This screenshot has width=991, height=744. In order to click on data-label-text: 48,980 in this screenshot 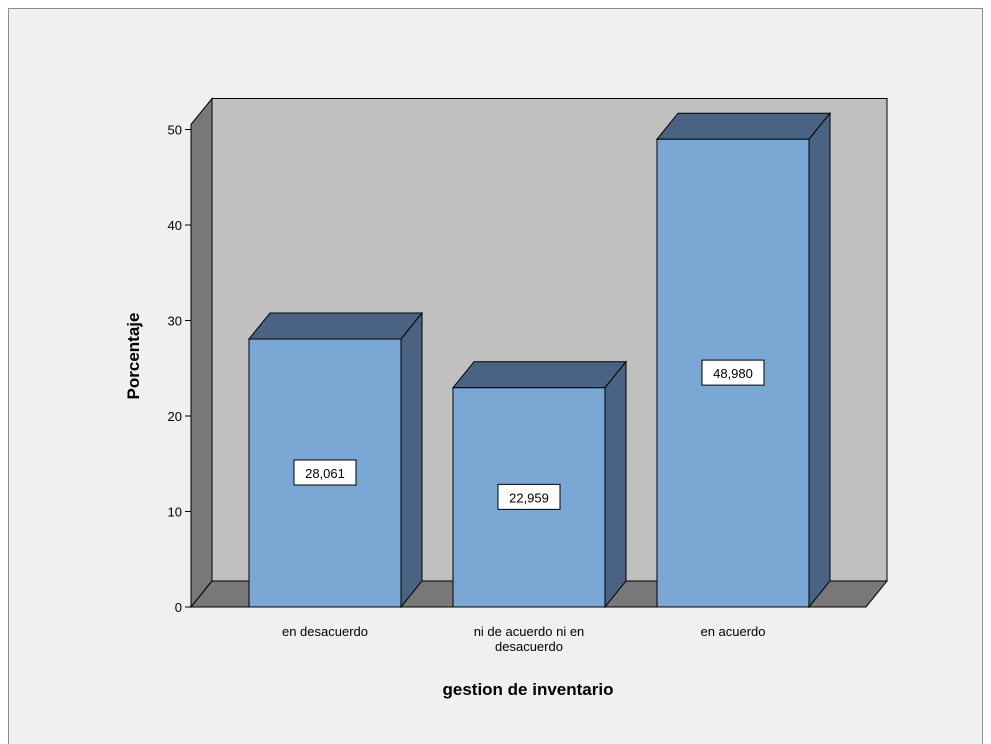, I will do `click(733, 373)`.